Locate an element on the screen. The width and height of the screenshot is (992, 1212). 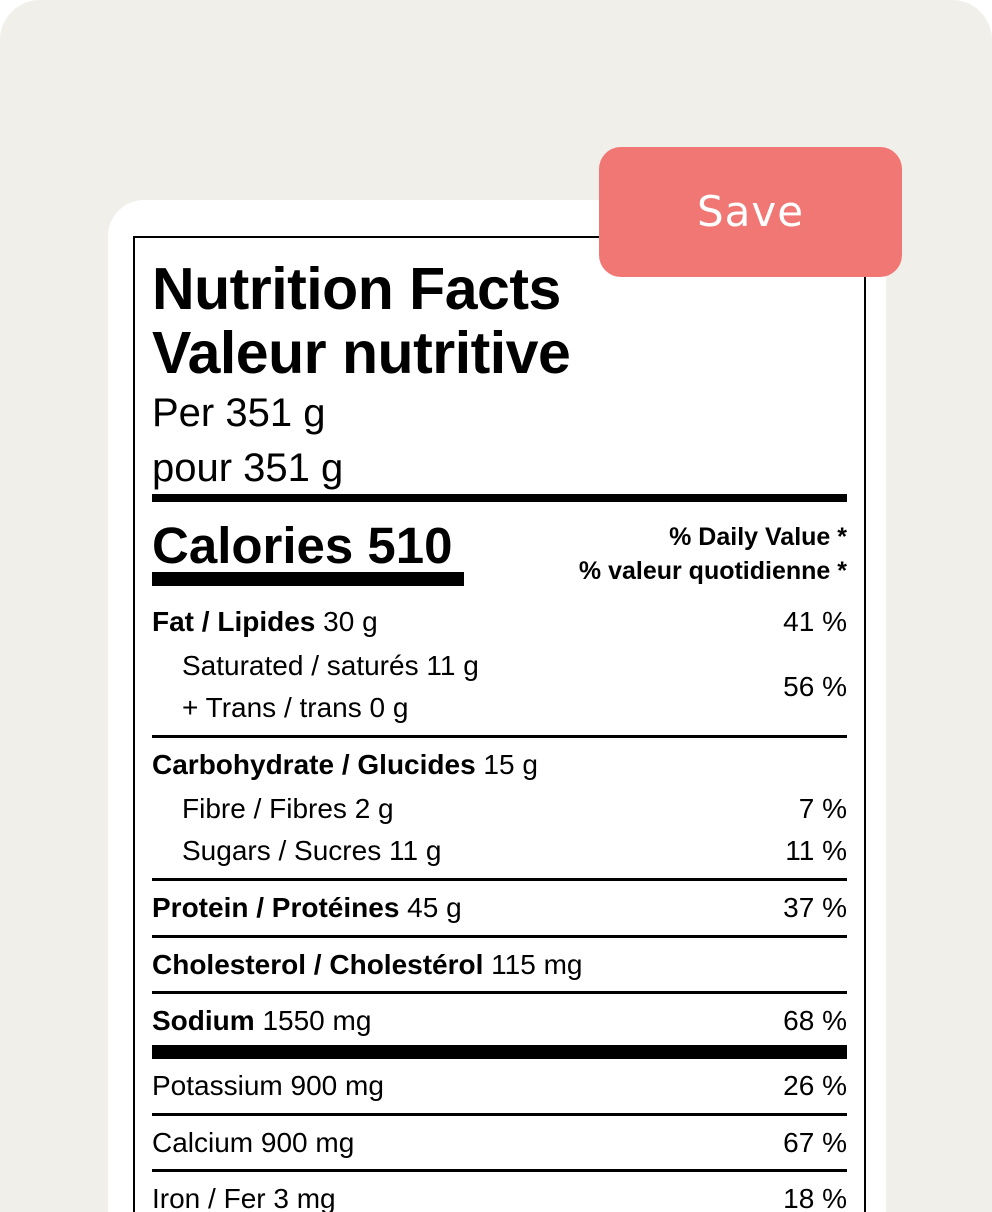
nutrient-amount: Fibre / Fibres 2 g is located at coordinates (288, 808).